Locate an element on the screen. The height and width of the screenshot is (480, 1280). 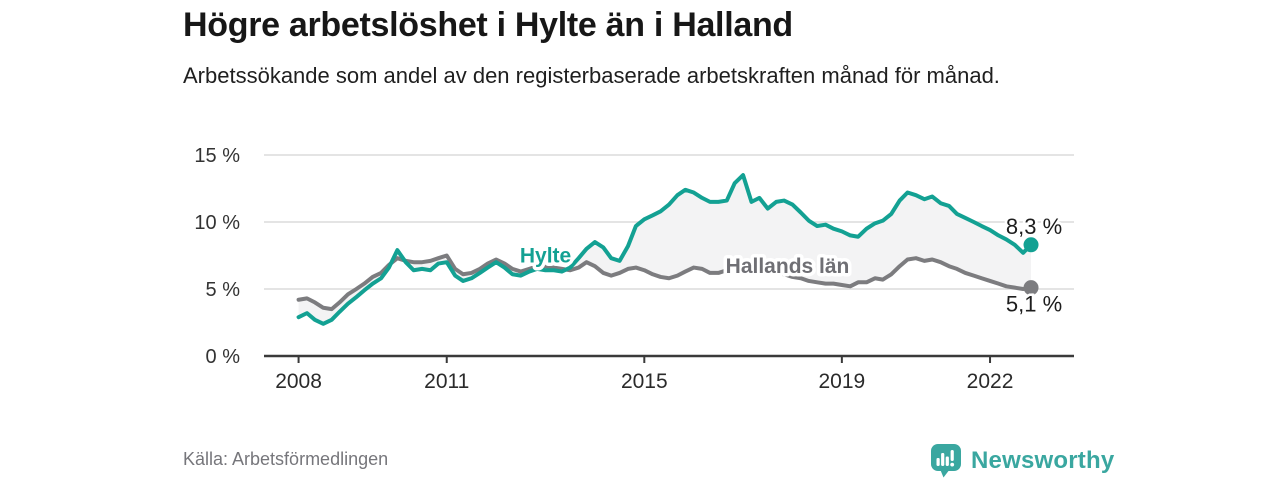
end-value-label-hylte: 8,3 % is located at coordinates (1034, 226).